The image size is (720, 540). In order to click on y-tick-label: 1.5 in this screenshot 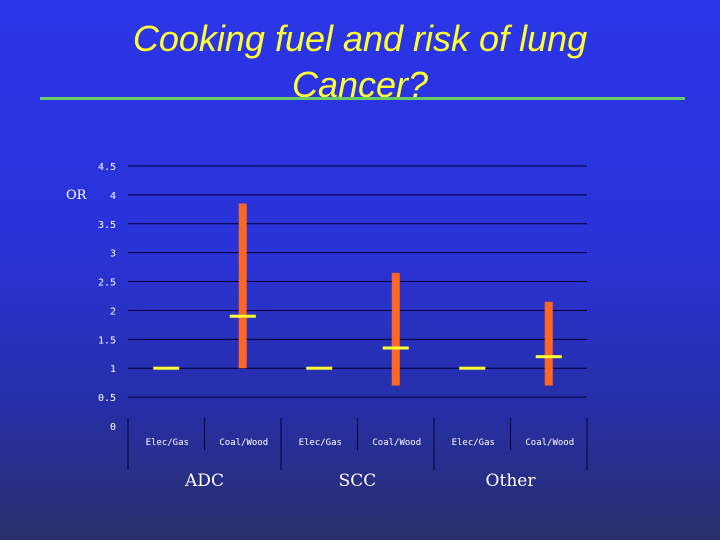, I will do `click(107, 340)`.